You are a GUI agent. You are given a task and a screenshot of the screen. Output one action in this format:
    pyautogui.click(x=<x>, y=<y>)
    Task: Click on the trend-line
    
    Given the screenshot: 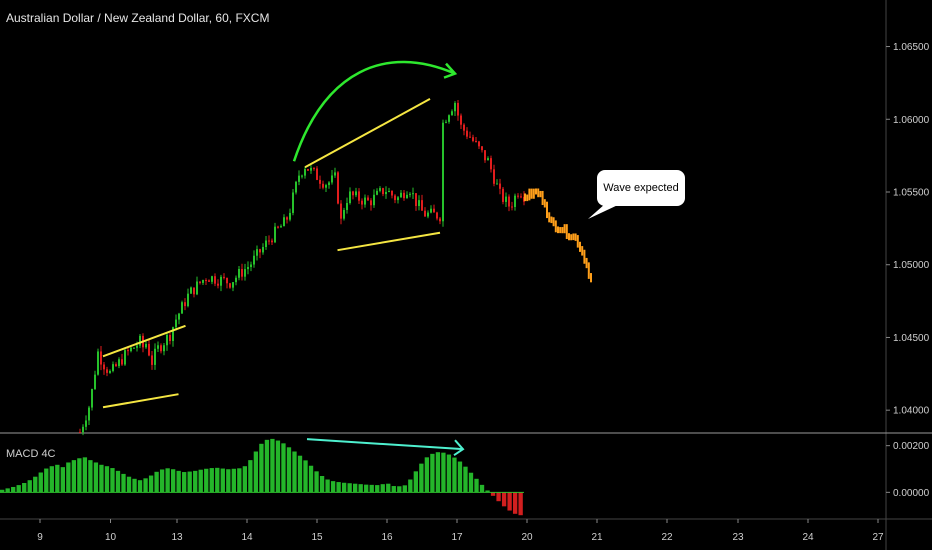 What is the action you would take?
    pyautogui.click(x=144, y=341)
    